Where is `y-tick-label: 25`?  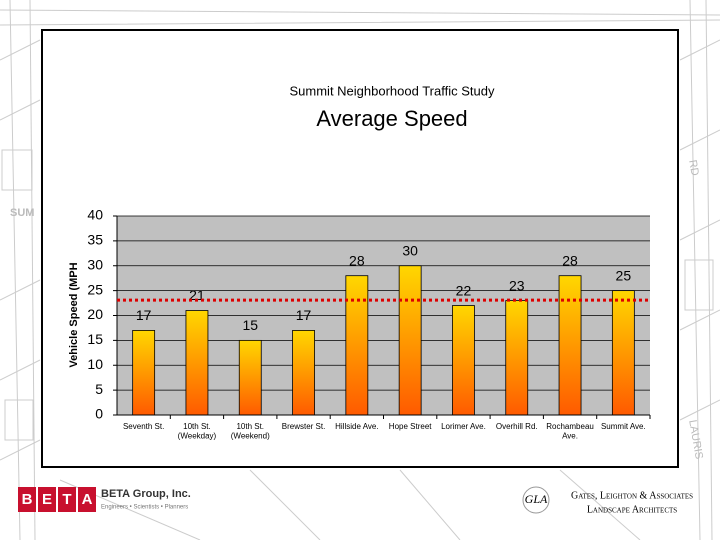 y-tick-label: 25 is located at coordinates (95, 289).